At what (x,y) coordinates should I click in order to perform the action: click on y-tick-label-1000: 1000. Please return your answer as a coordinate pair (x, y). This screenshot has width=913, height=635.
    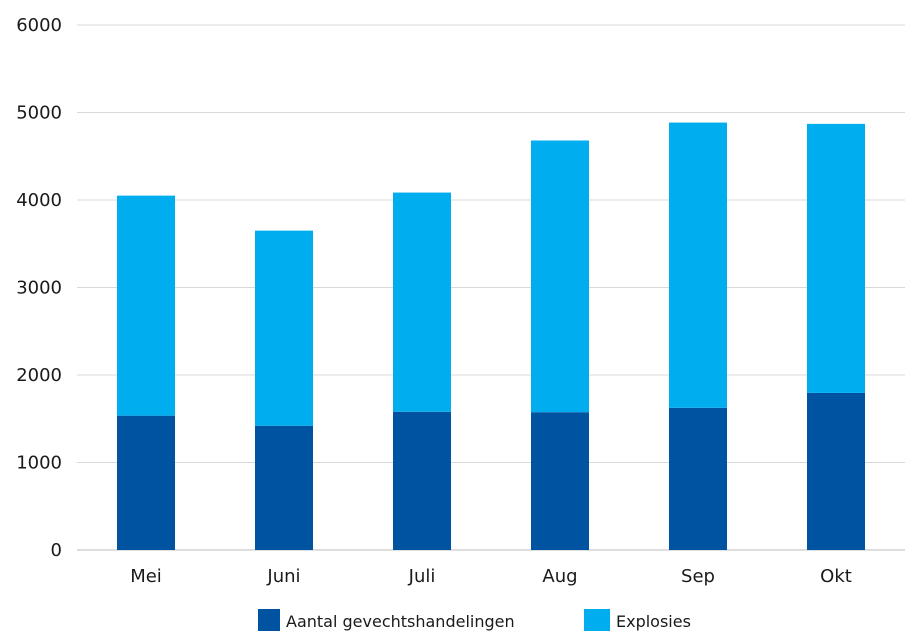
    Looking at the image, I should click on (39, 463).